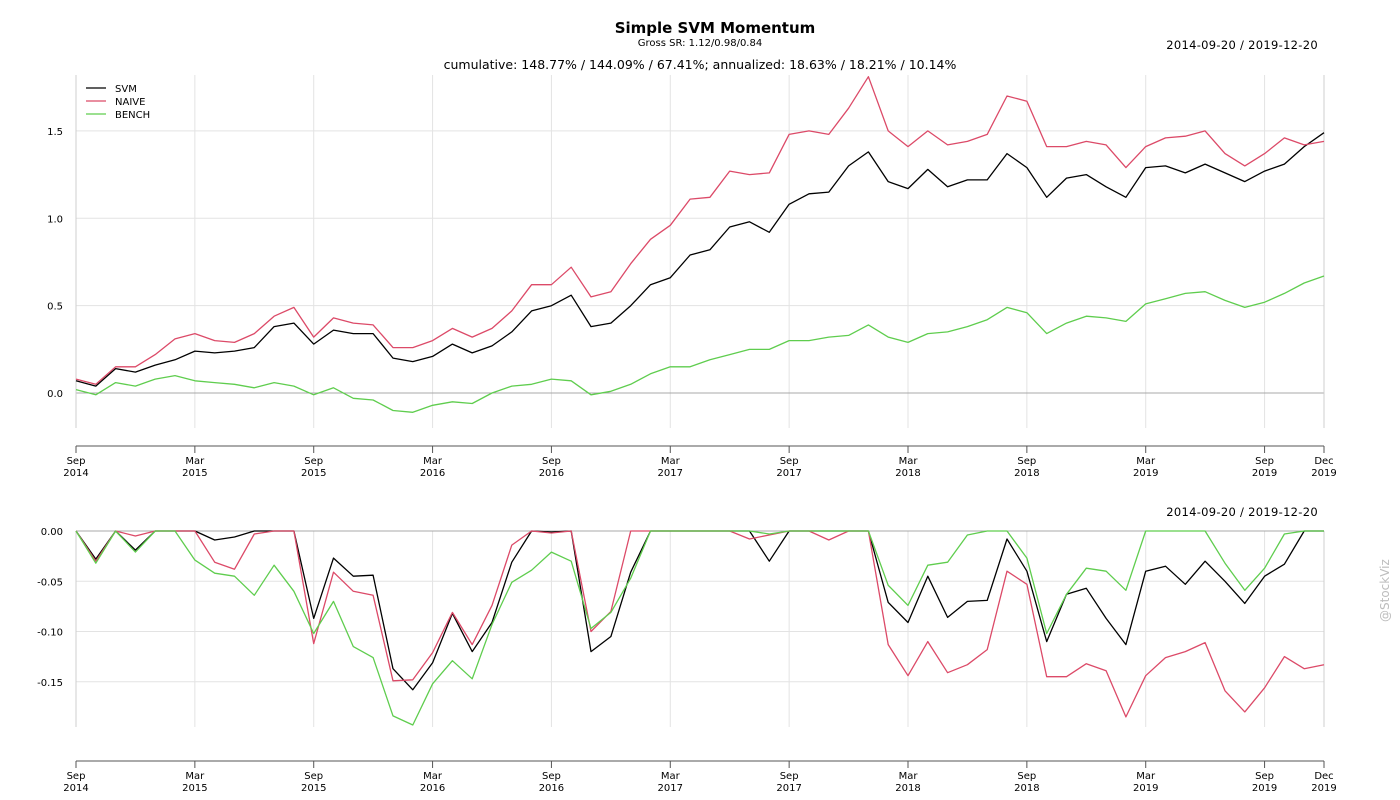 The width and height of the screenshot is (1400, 800). Describe the element at coordinates (50, 683) in the screenshot. I see `y-tick-label: -0.15` at that location.